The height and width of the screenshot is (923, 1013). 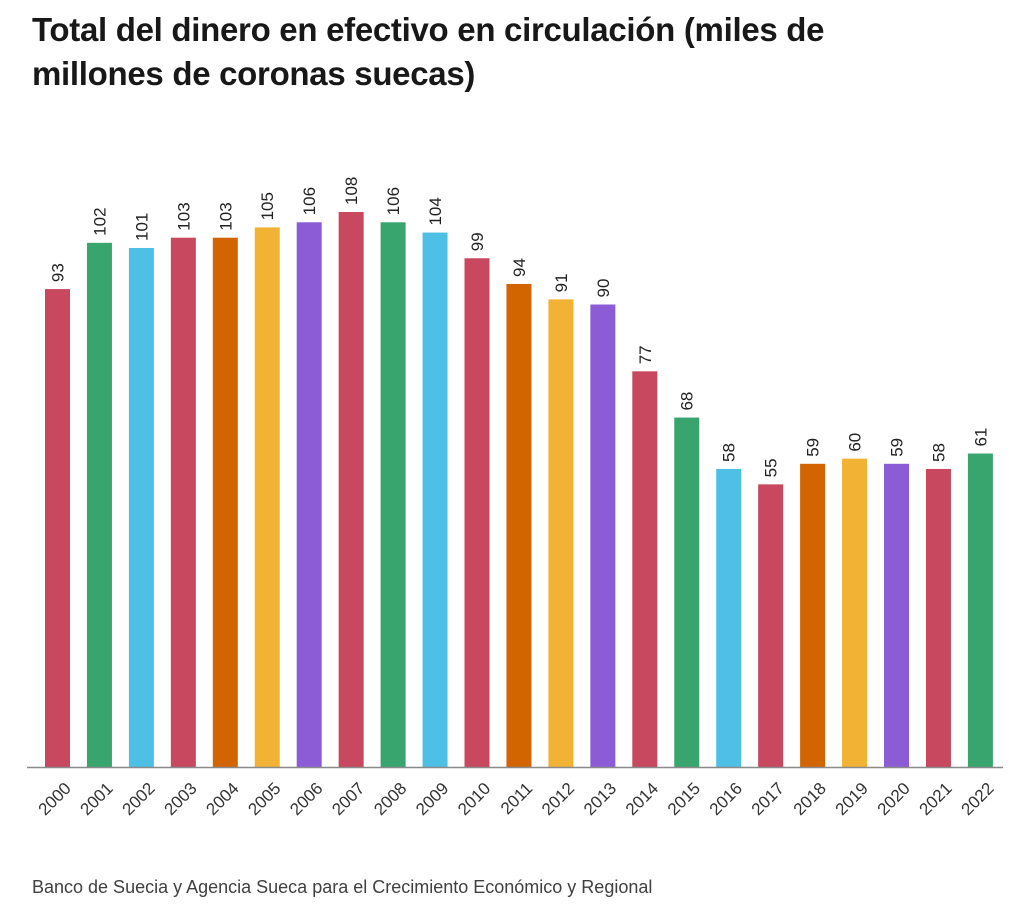 What do you see at coordinates (980, 610) in the screenshot?
I see `bar-2022` at bounding box center [980, 610].